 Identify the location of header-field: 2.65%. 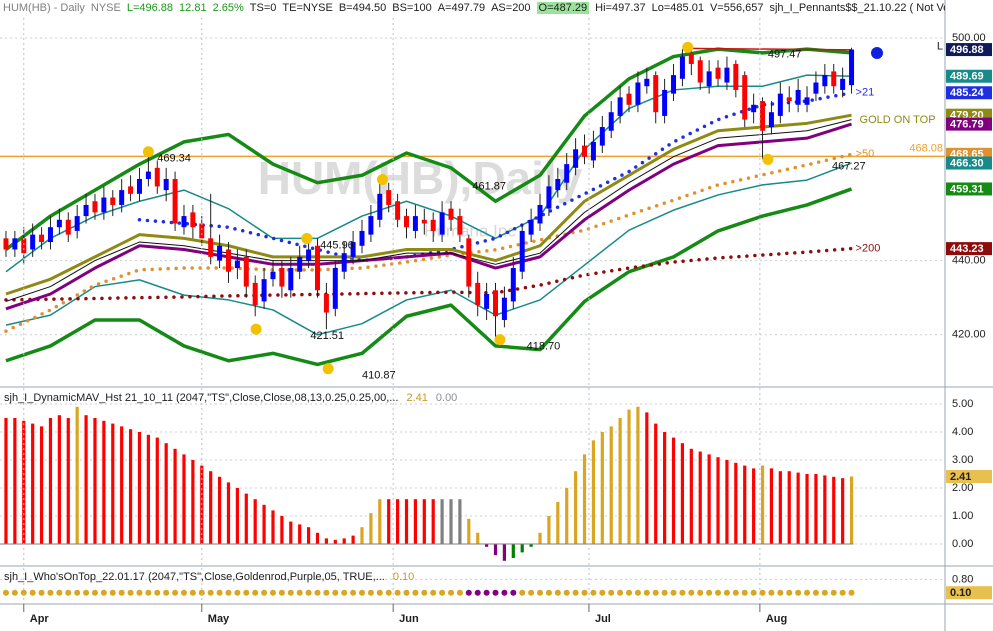
(228, 8).